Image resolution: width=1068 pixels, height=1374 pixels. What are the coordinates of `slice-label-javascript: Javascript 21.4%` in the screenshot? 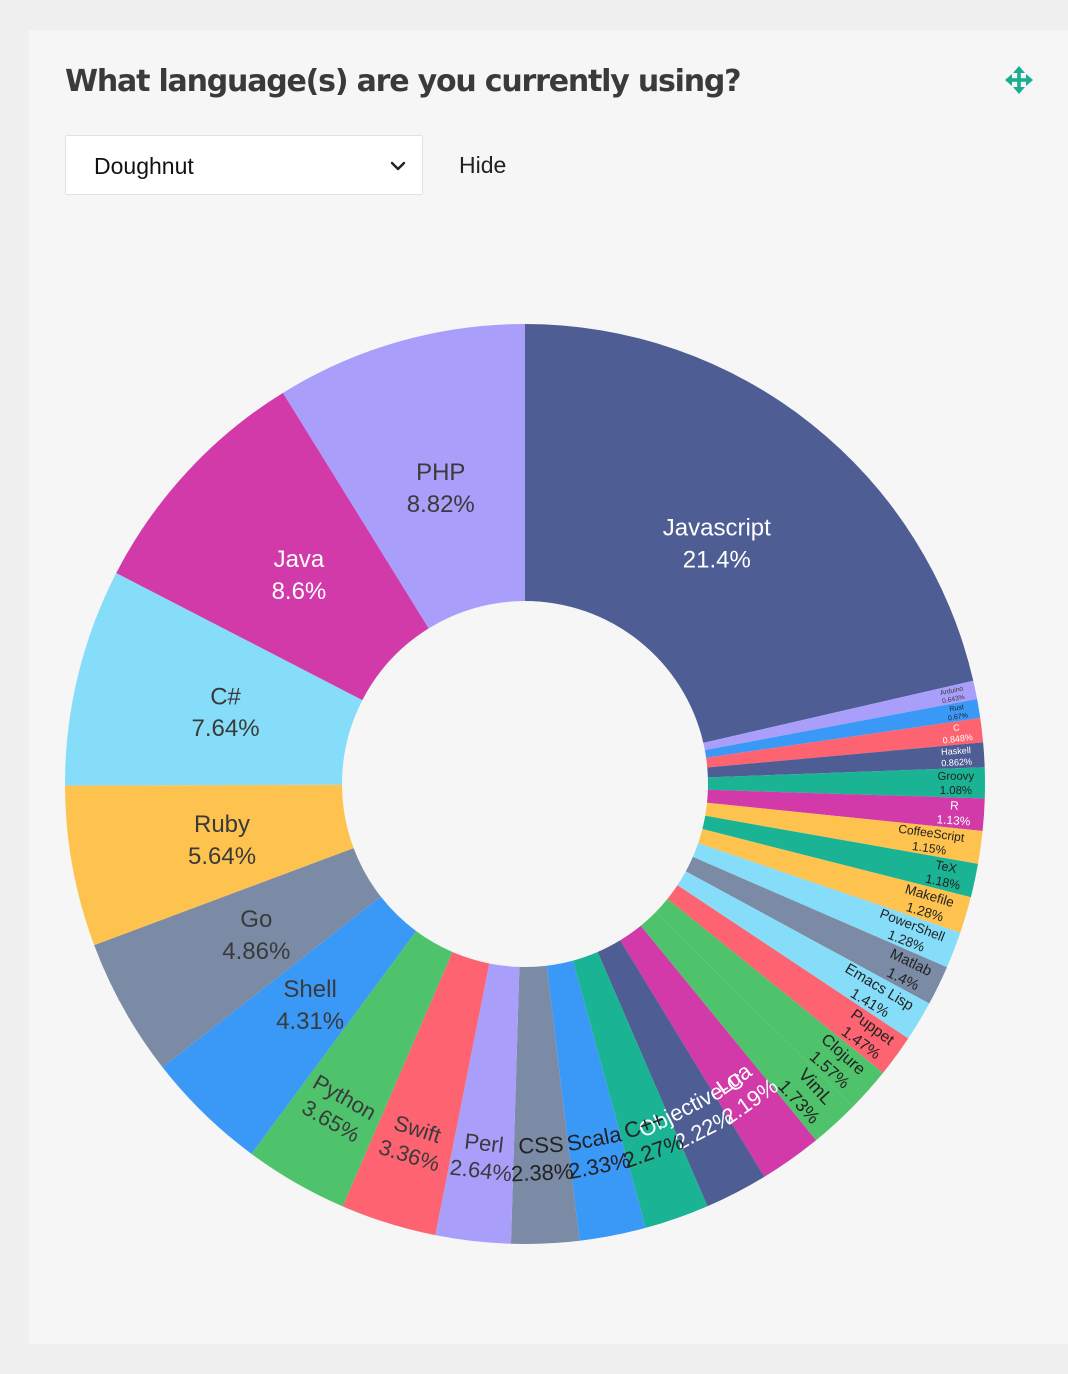 It's located at (717, 543).